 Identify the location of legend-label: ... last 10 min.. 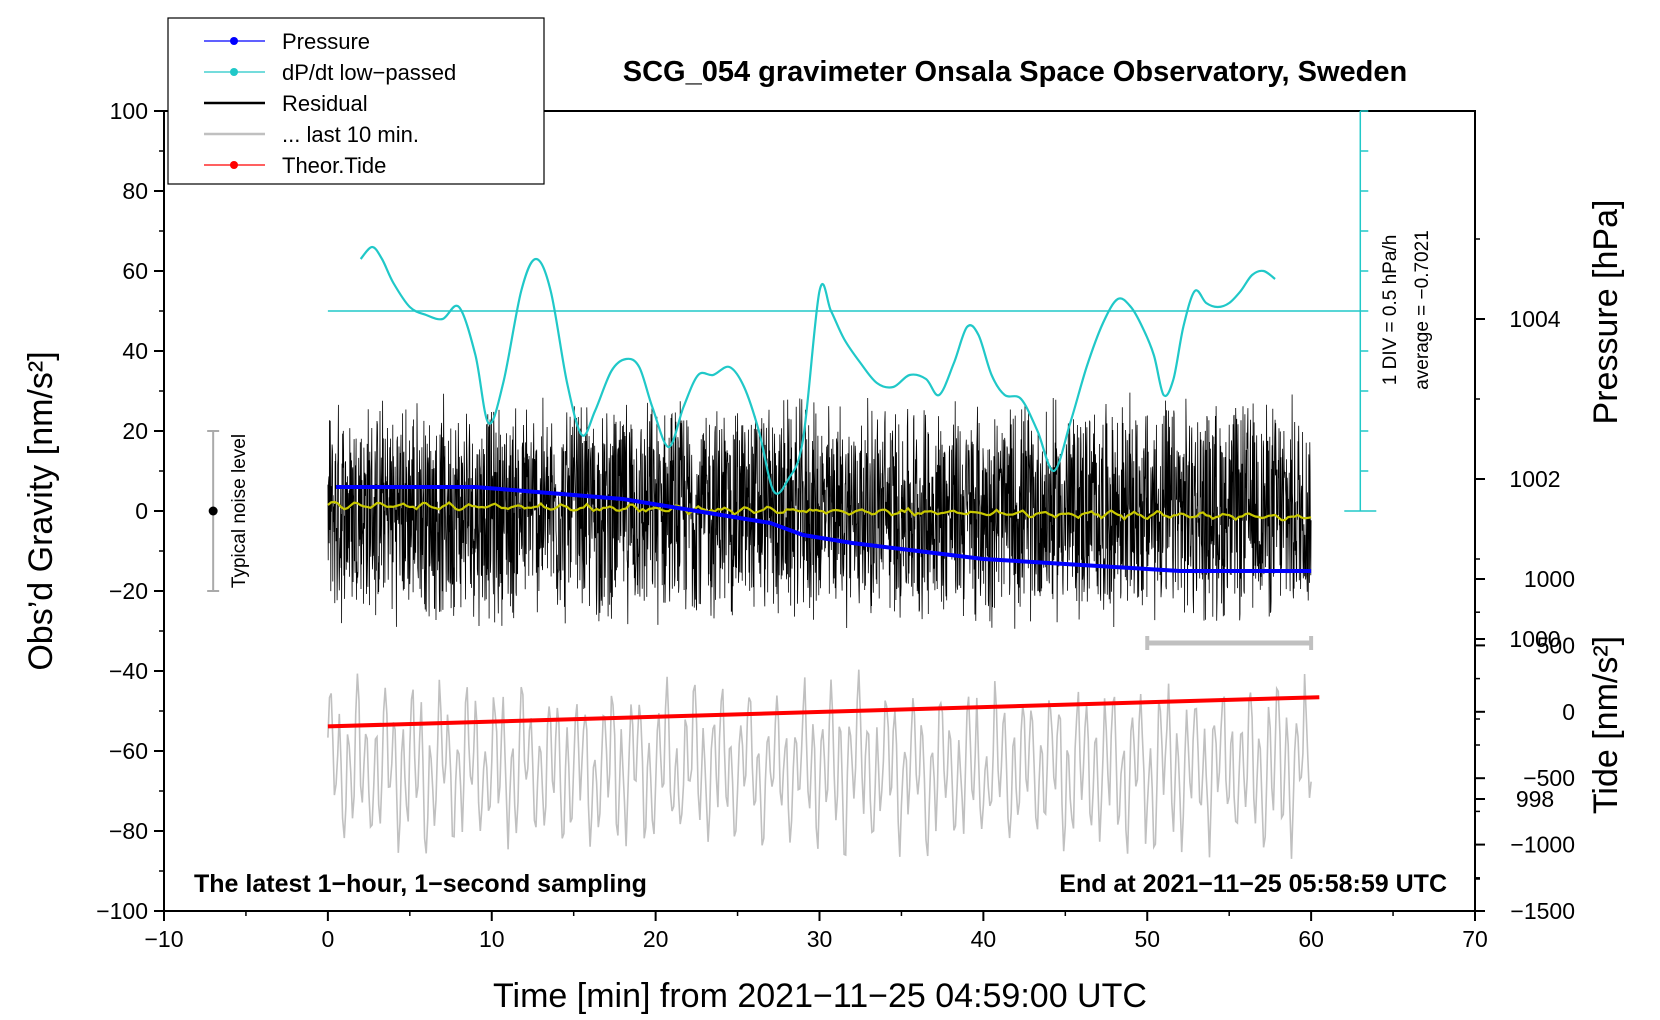
(350, 134).